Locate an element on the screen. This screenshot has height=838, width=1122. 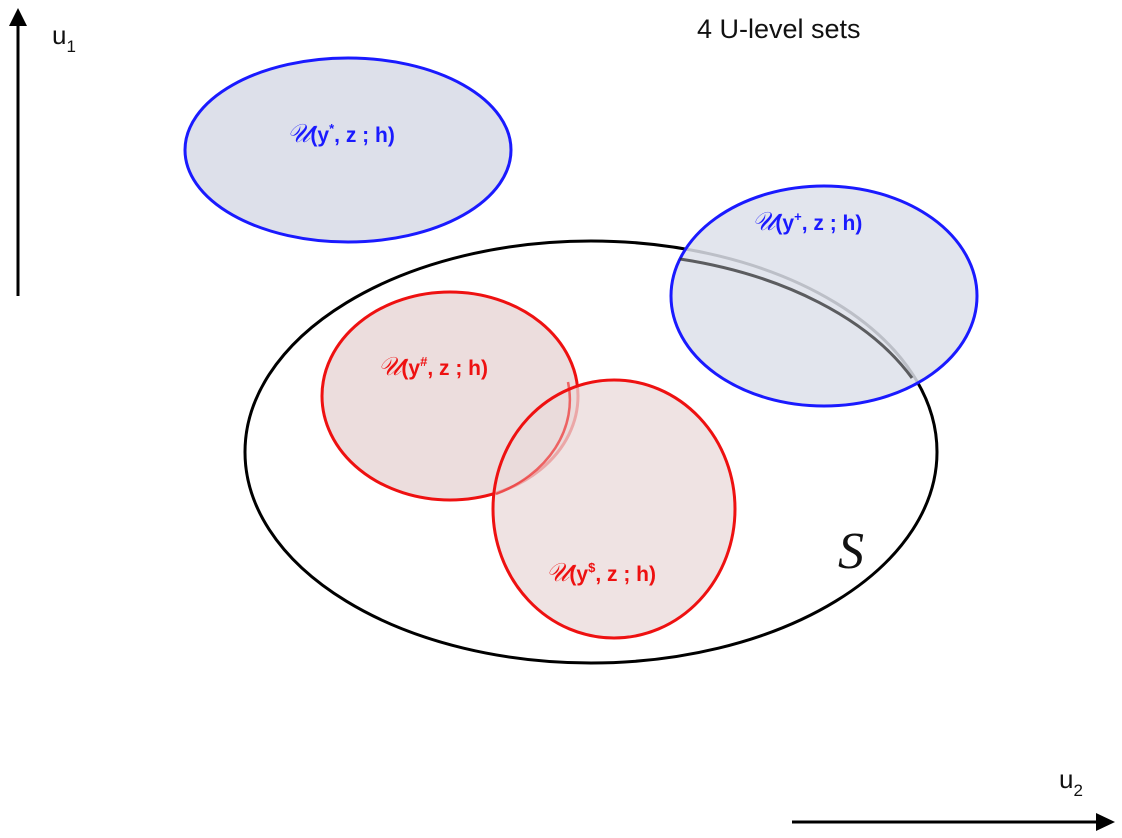
level-set-y-dollar is located at coordinates (614, 509).